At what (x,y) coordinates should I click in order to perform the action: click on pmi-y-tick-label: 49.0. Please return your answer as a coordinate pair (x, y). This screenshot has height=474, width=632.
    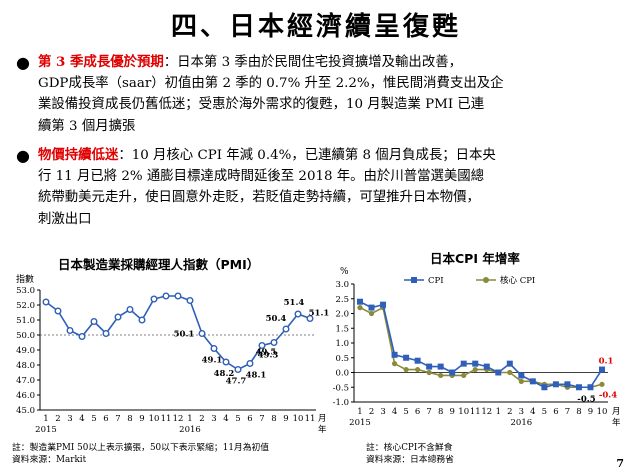
    Looking at the image, I should click on (25, 351).